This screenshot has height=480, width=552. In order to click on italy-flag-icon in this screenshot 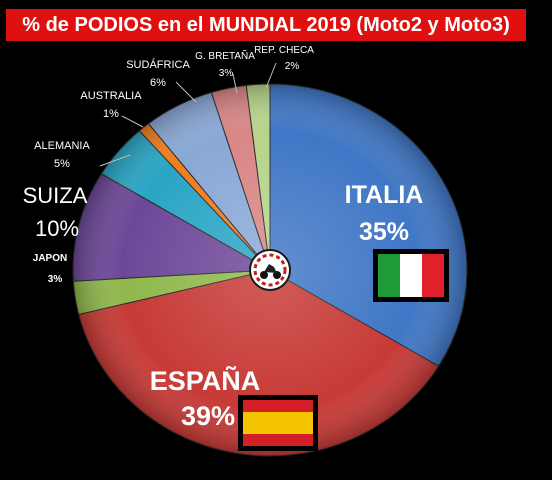, I will do `click(411, 275)`.